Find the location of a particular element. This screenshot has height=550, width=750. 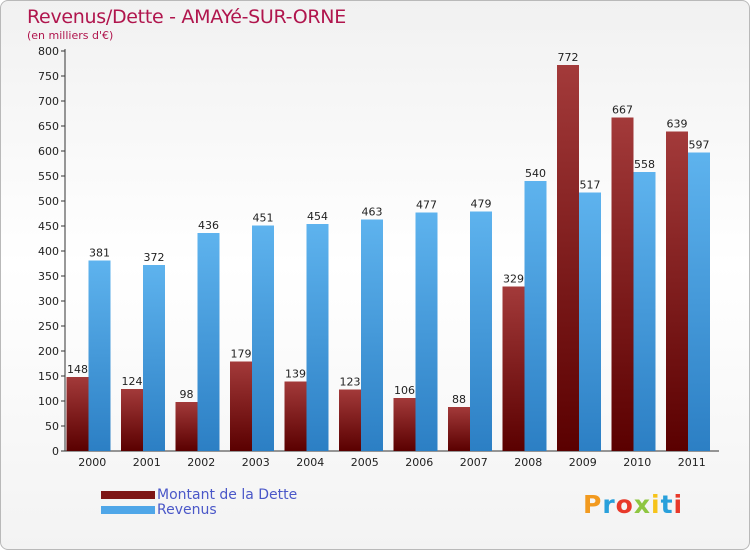

logo-letter: o is located at coordinates (624, 504).